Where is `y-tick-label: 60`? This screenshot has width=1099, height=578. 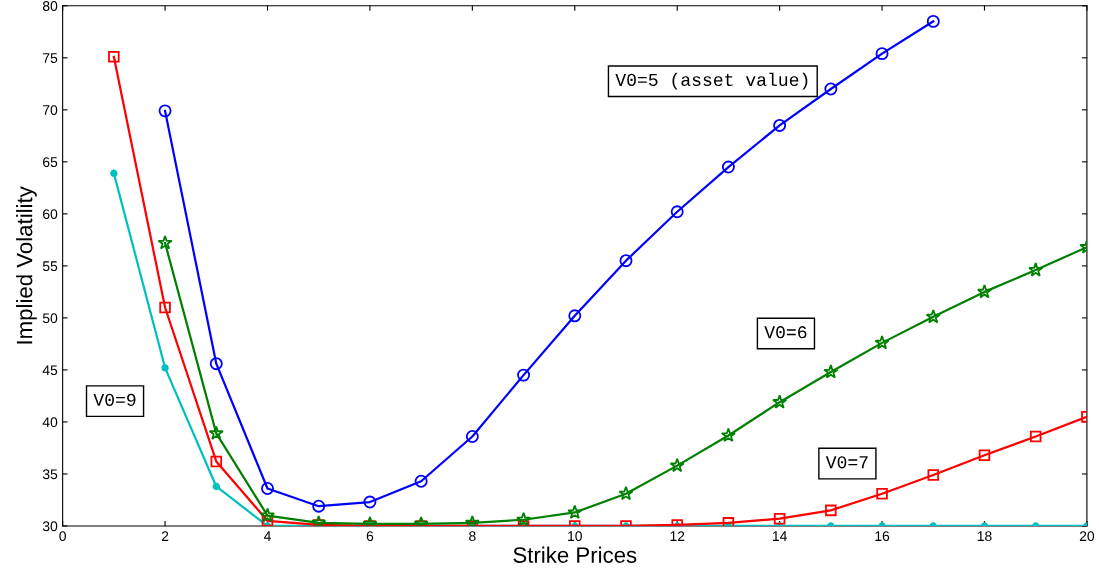 y-tick-label: 60 is located at coordinates (50, 214).